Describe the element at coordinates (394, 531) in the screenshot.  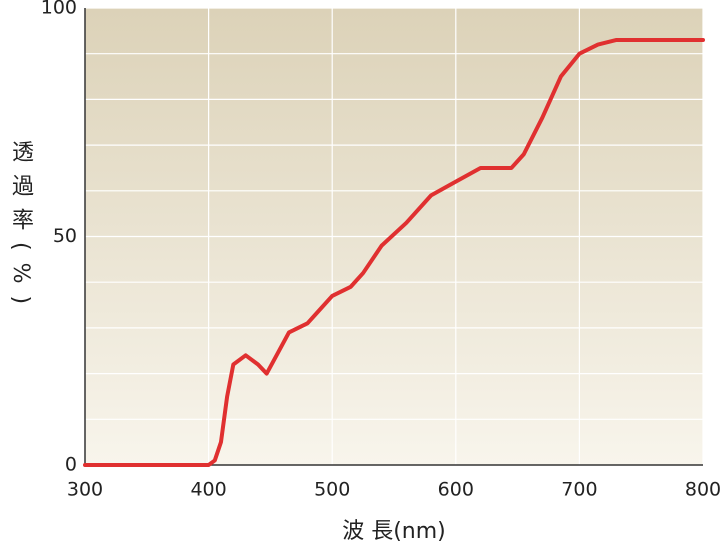
I see `x-axis-title: 波 長(nm)` at that location.